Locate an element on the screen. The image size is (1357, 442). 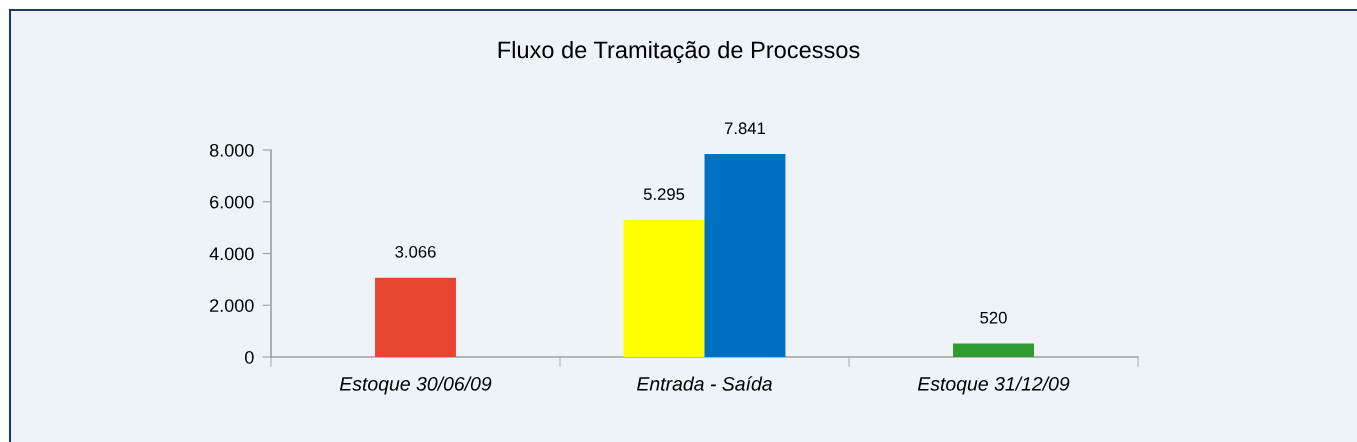
y-tick-label: 2.000 is located at coordinates (232, 305).